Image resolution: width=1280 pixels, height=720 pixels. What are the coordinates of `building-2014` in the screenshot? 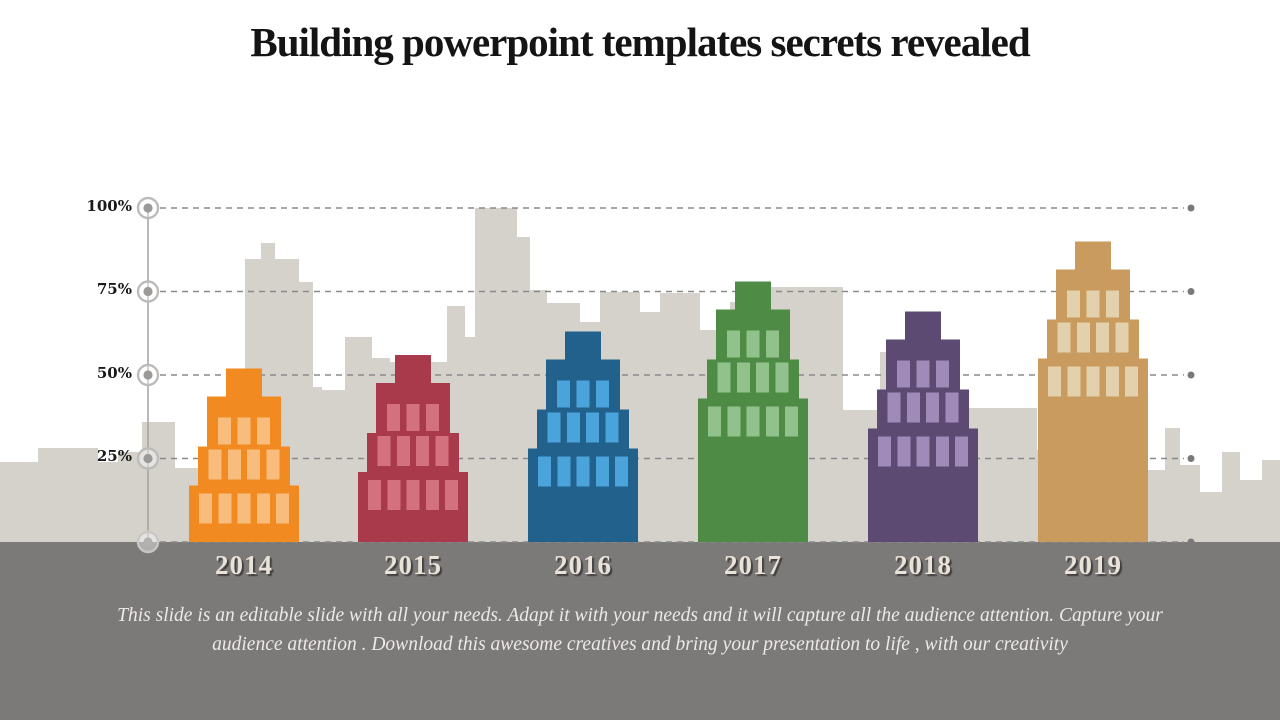 It's located at (244, 455).